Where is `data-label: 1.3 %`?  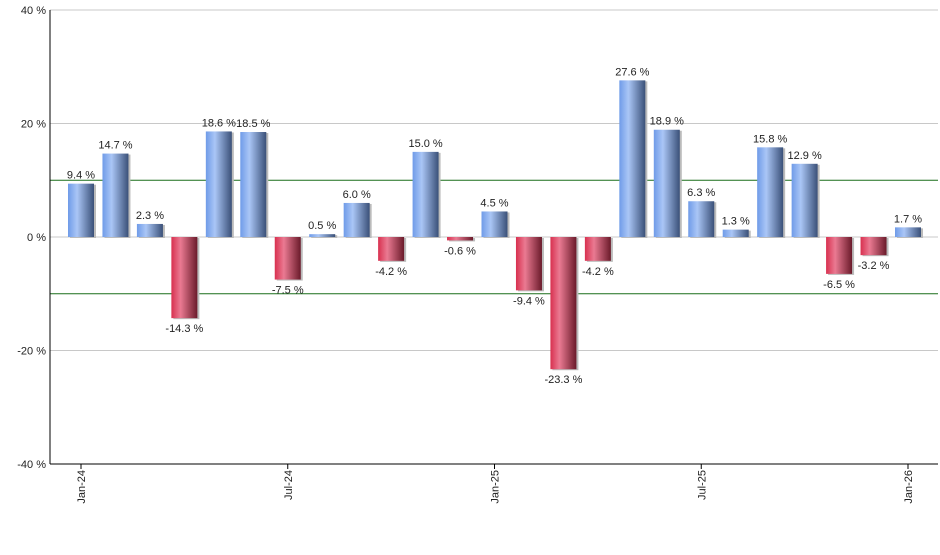
data-label: 1.3 % is located at coordinates (736, 222).